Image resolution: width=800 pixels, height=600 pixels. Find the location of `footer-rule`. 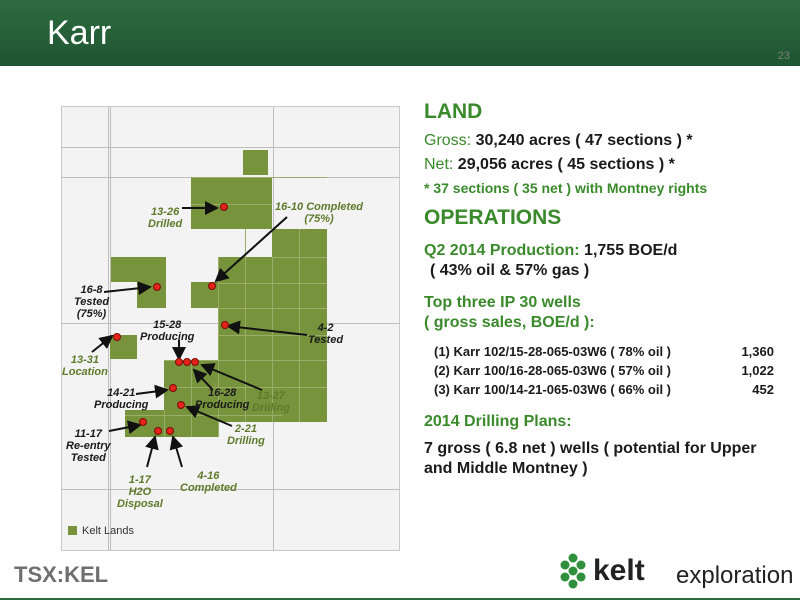

footer-rule is located at coordinates (400, 599).